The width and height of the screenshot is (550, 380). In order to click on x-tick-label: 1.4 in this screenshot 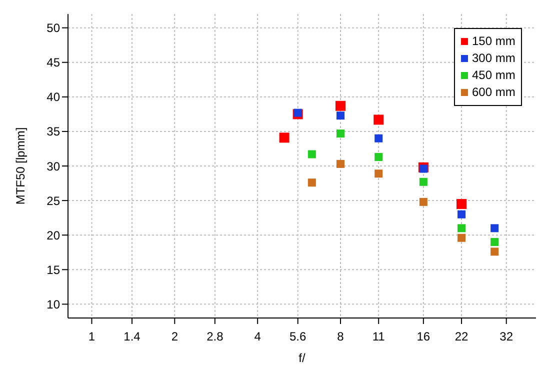, I will do `click(132, 337)`.